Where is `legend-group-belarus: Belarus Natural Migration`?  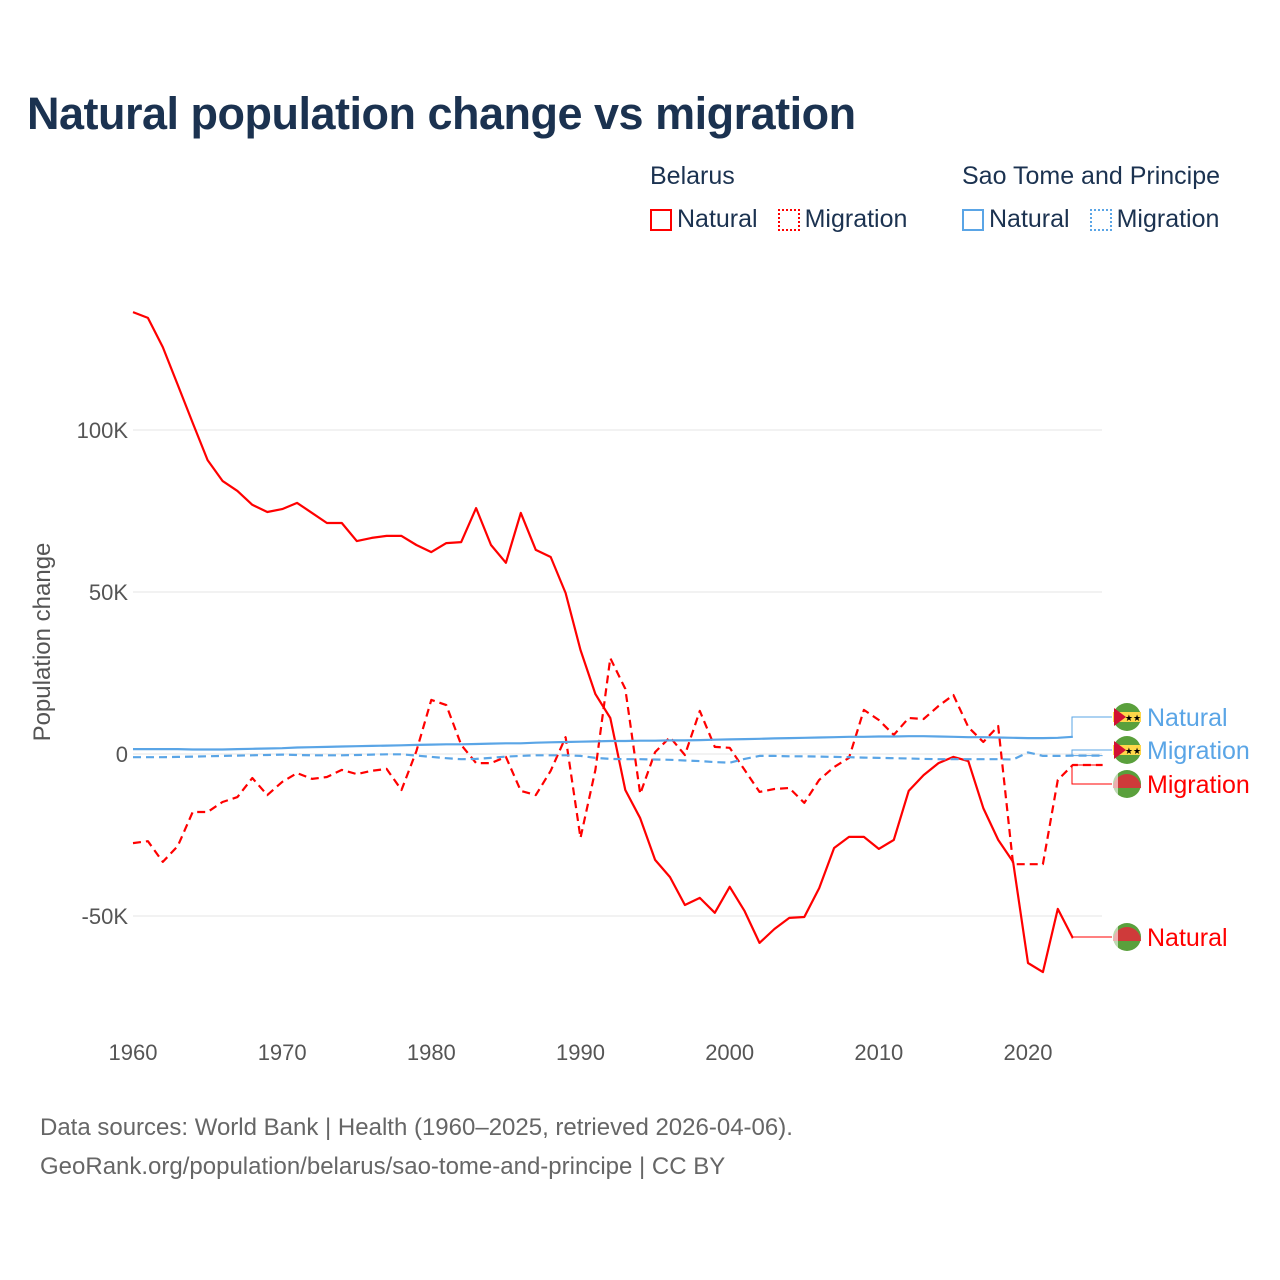
legend-group-belarus: Belarus Natural Migration is located at coordinates (778, 198).